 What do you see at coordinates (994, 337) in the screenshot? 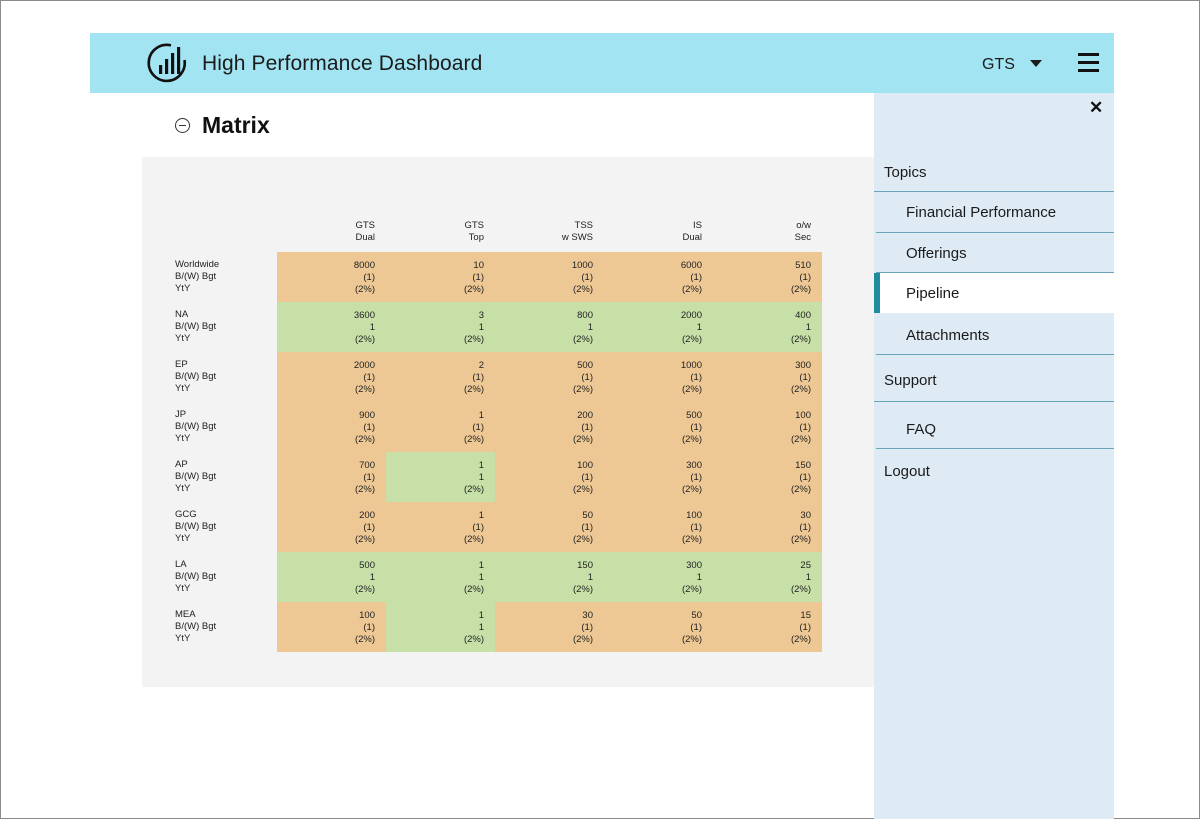
I see `nav-item-attachments: Attachments` at bounding box center [994, 337].